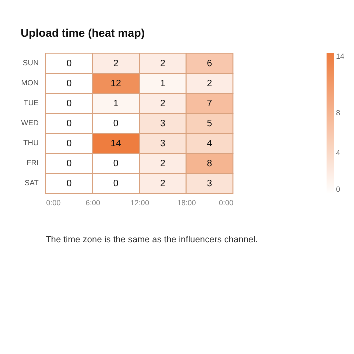 This screenshot has height=354, width=354. Describe the element at coordinates (209, 63) in the screenshot. I see `data-label: 6` at that location.